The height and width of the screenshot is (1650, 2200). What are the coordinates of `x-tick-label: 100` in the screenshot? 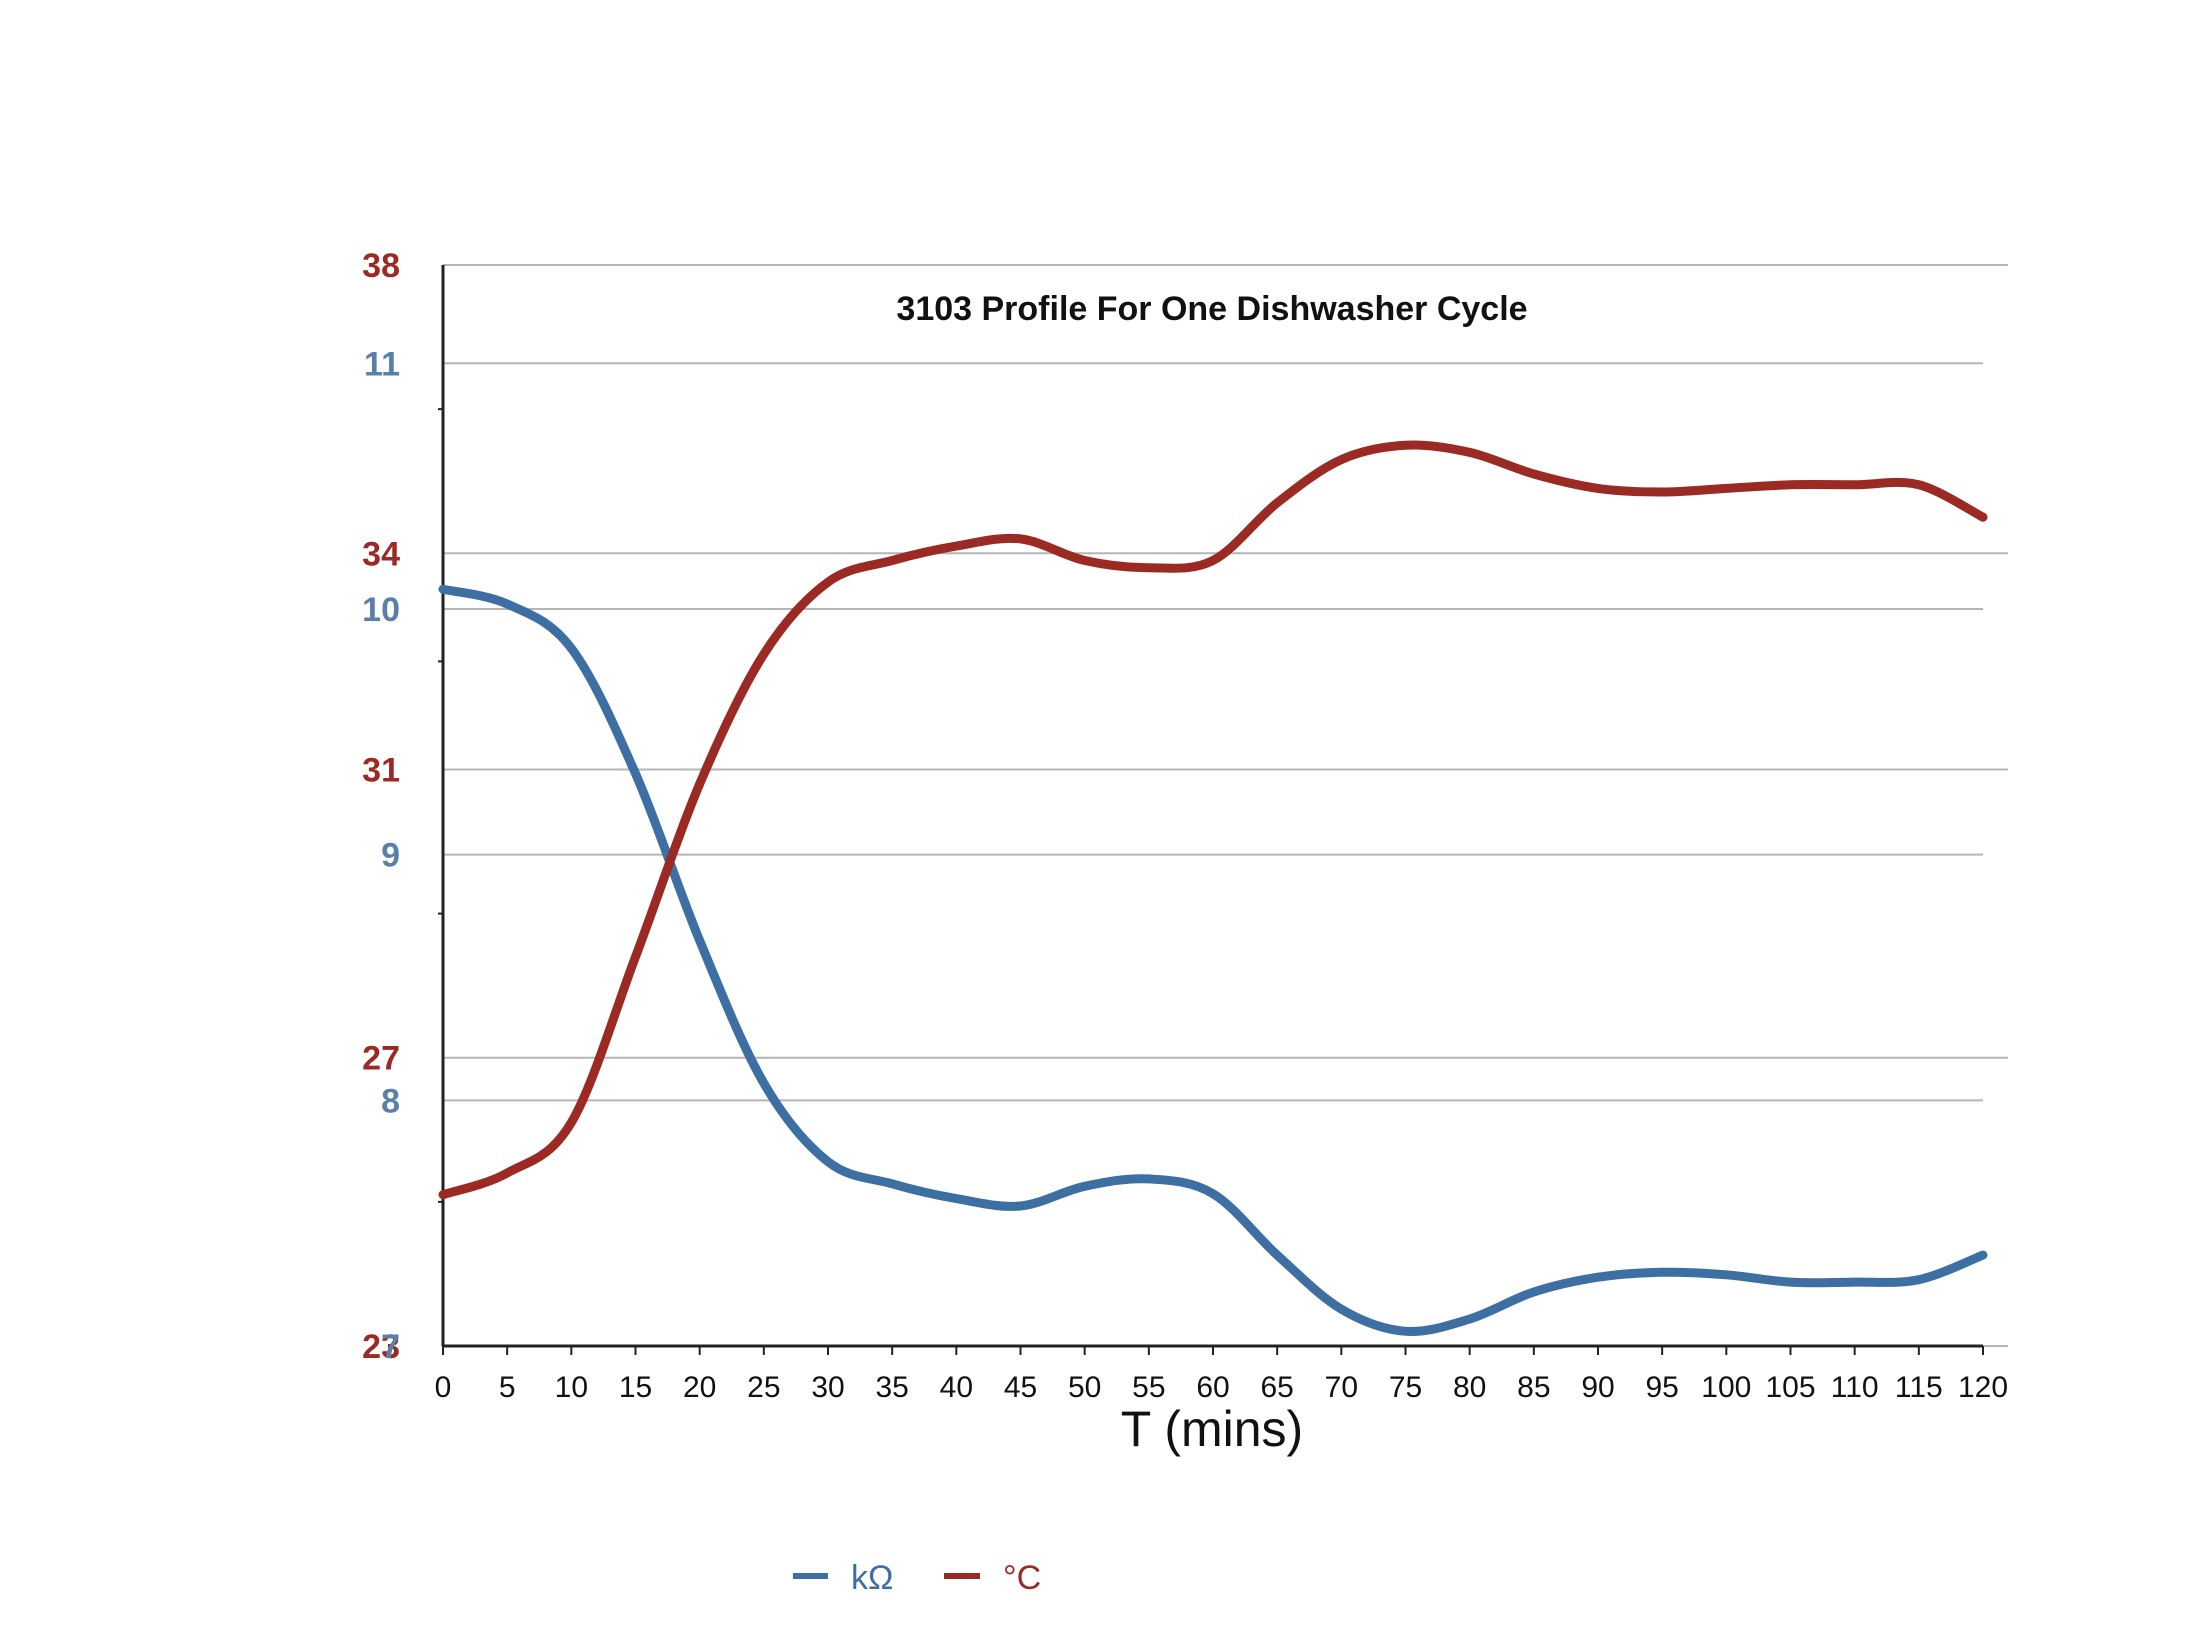 It's located at (1726, 1387).